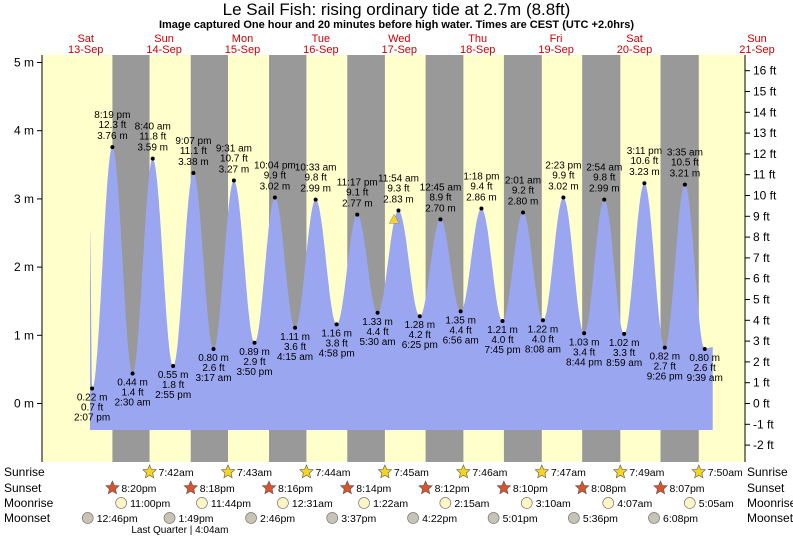 The image size is (793, 537). I want to click on low-tide-ft: 1.4 ft, so click(132, 392).